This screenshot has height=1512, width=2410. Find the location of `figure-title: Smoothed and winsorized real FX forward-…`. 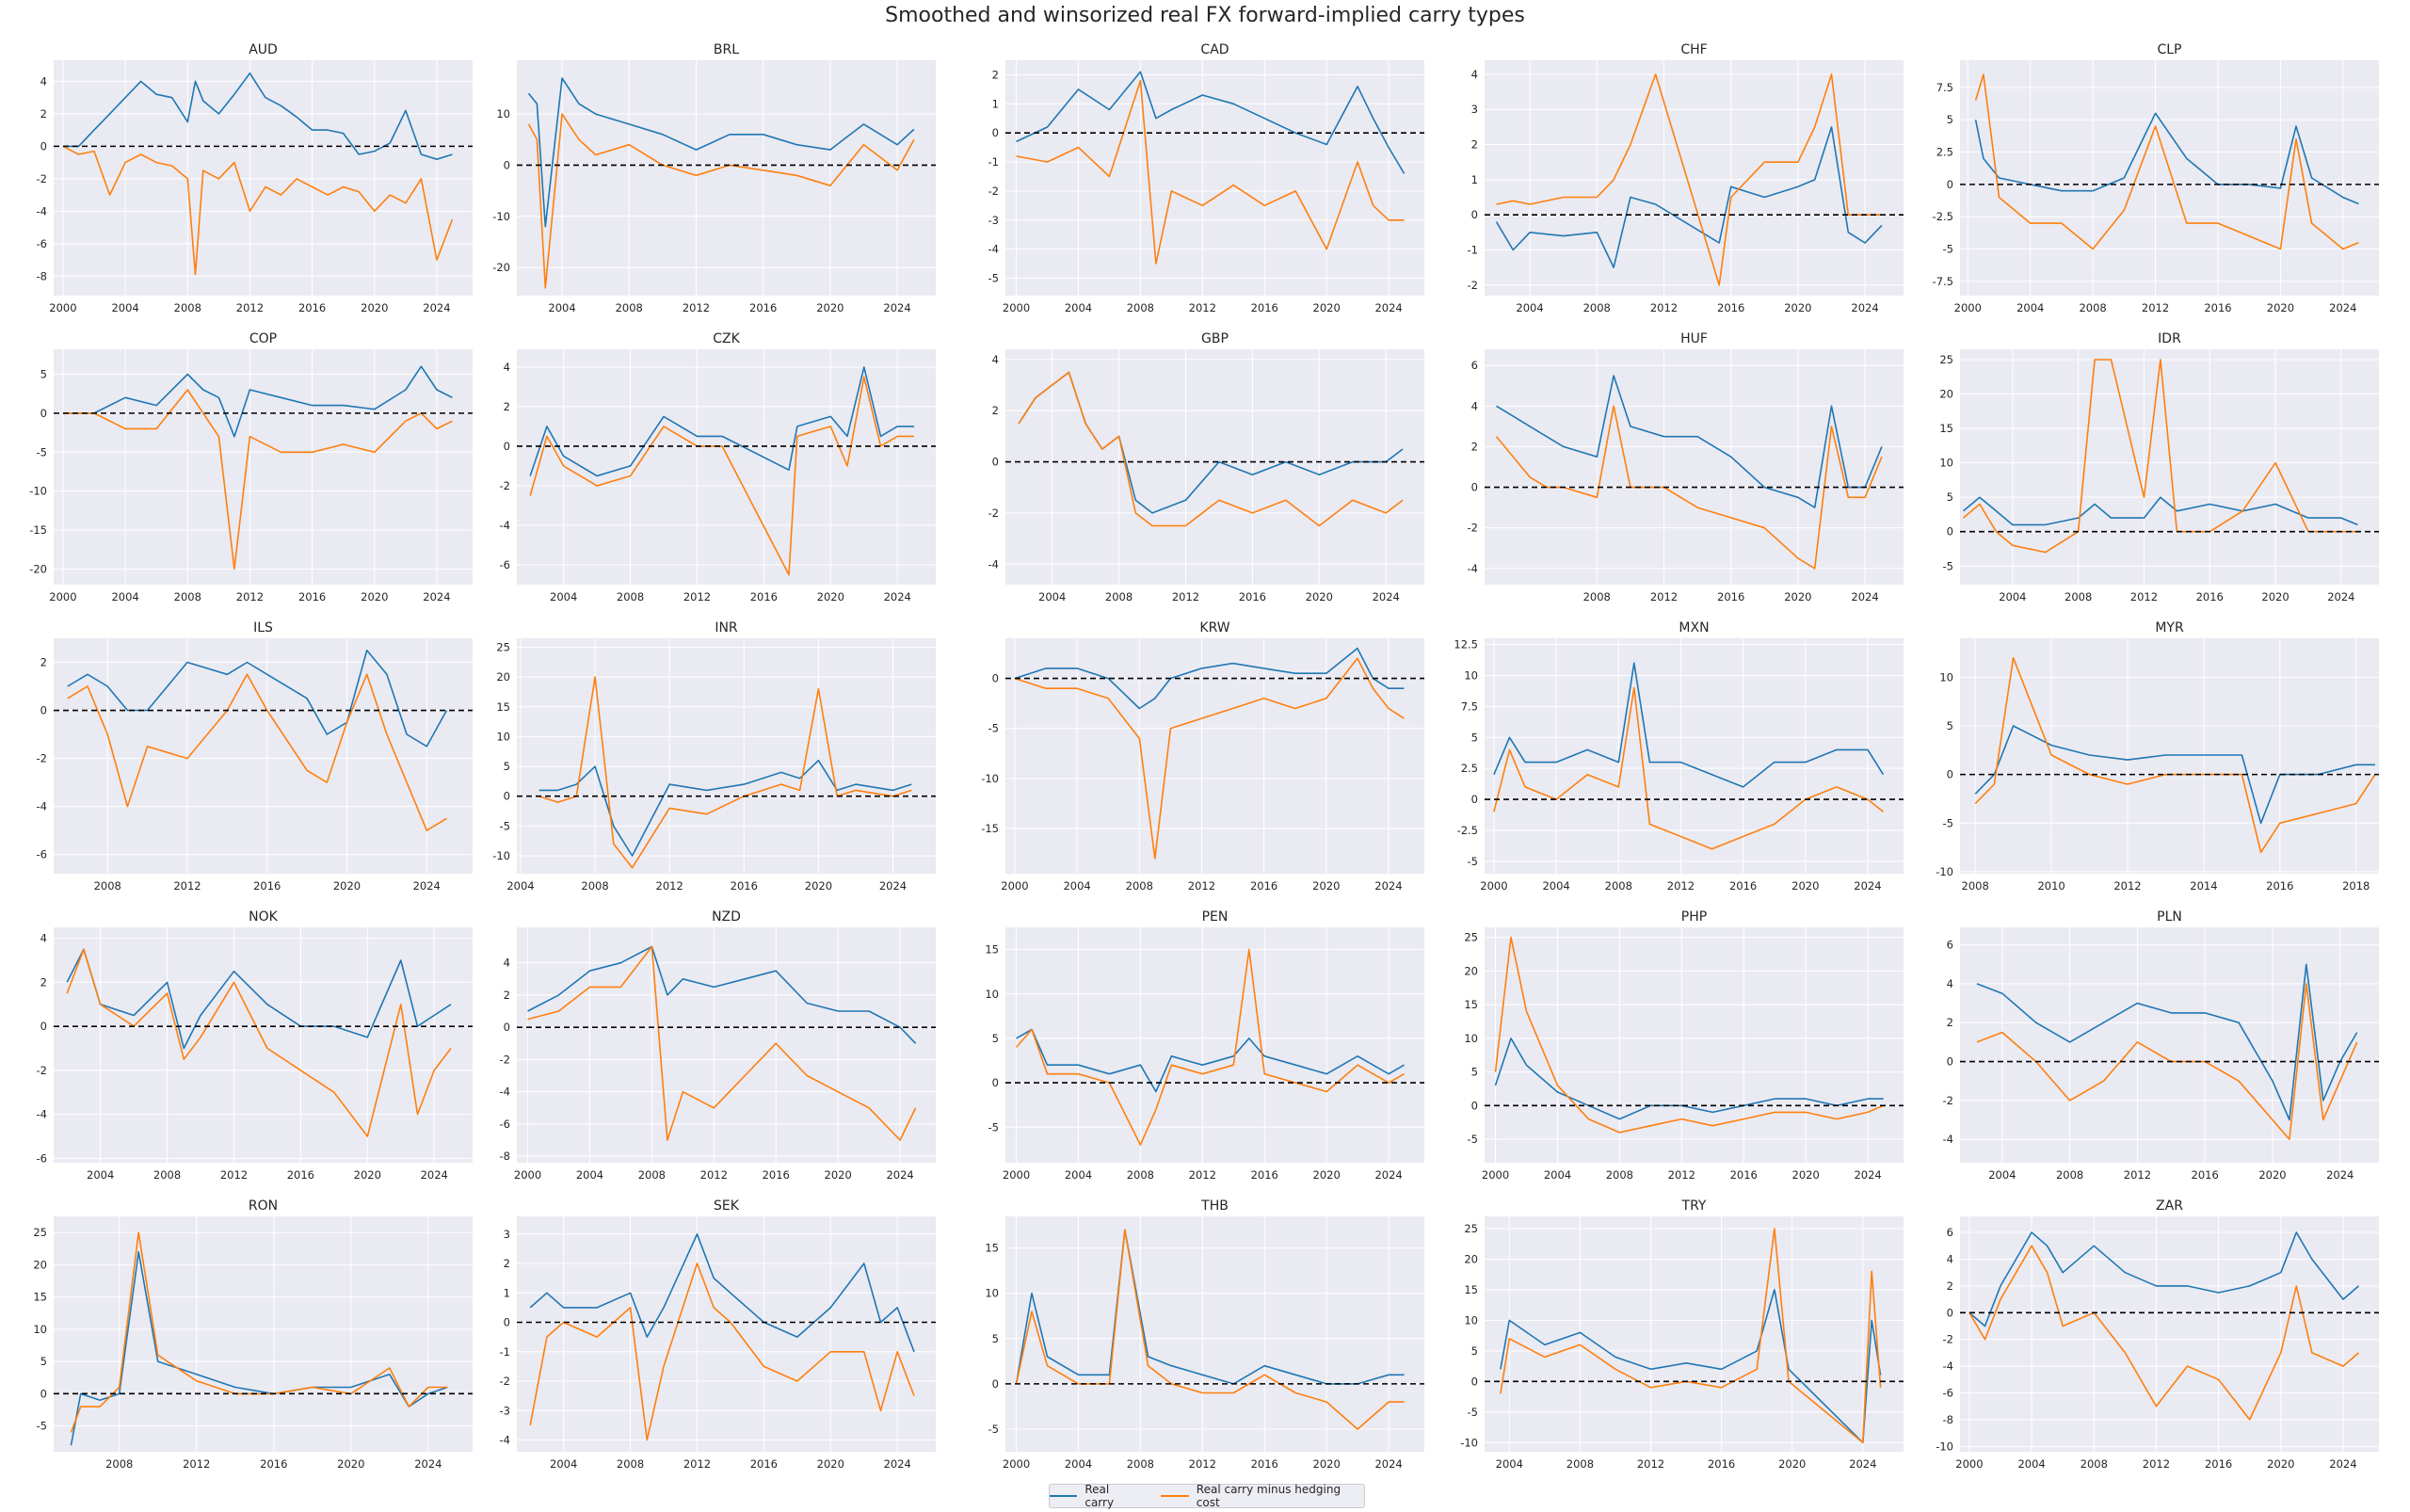

figure-title: Smoothed and winsorized real FX forward-… is located at coordinates (1205, 15).